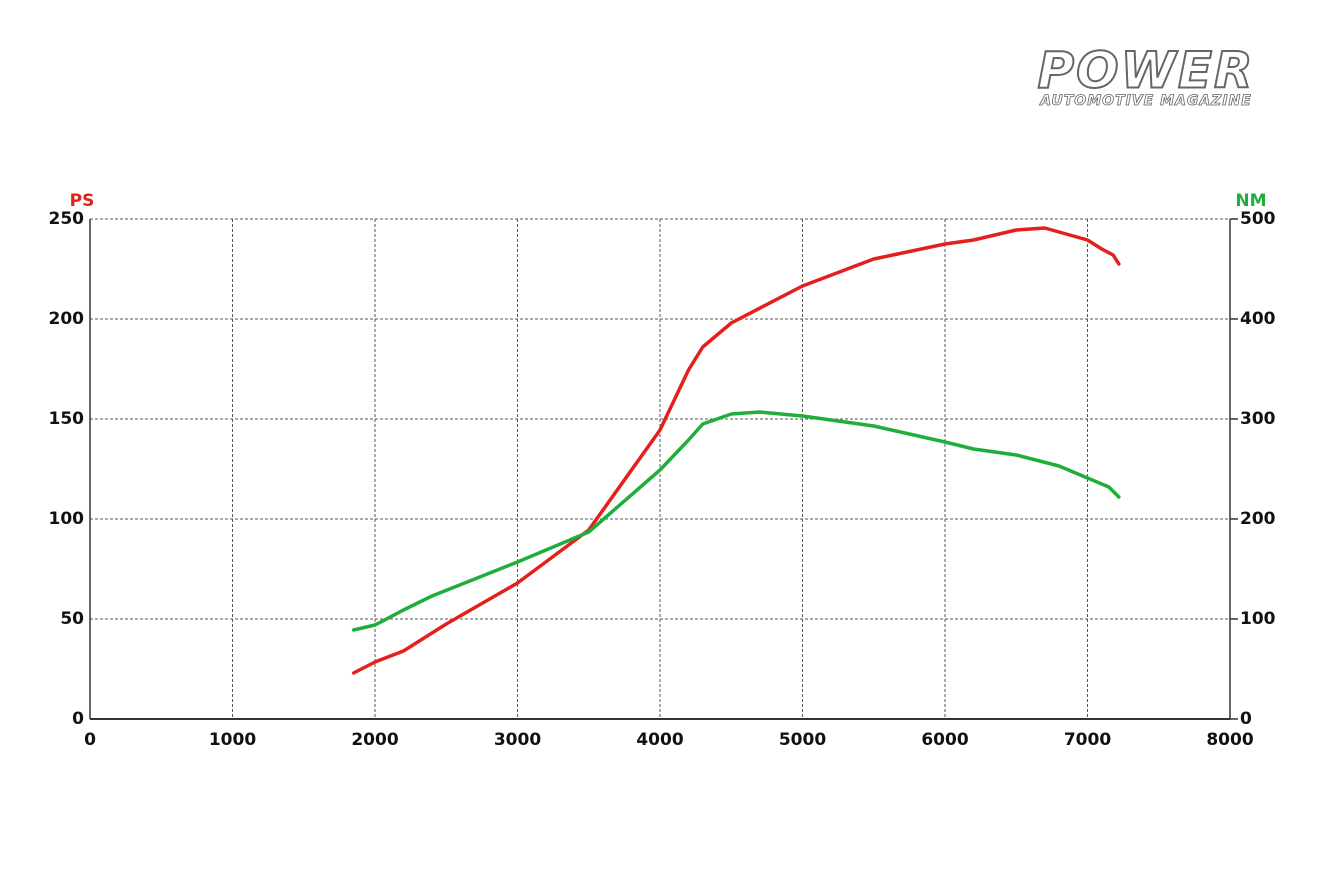 Image resolution: width=1340 pixels, height=892 pixels. I want to click on y-tick-label: 150, so click(67, 419).